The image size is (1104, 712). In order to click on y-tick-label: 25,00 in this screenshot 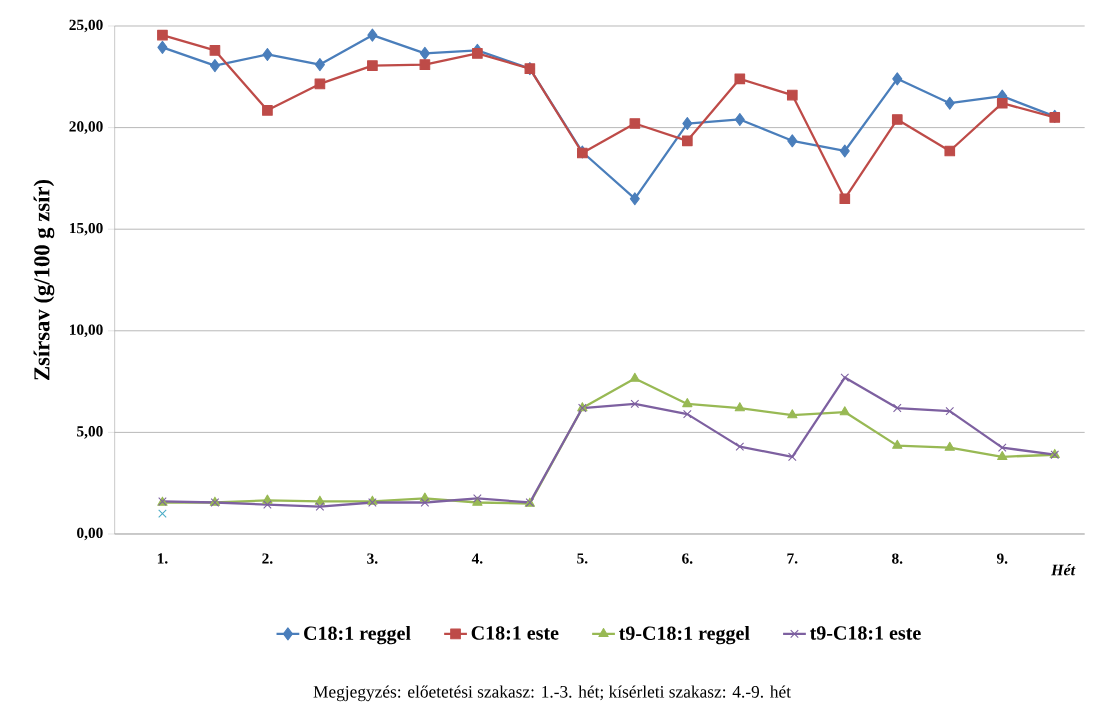, I will do `click(86, 26)`.